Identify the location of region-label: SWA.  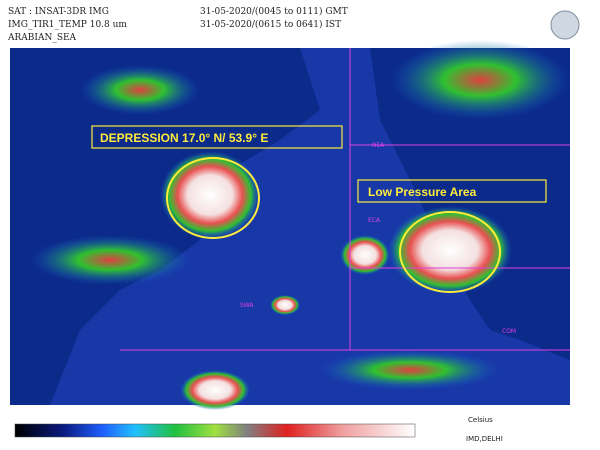
(247, 305).